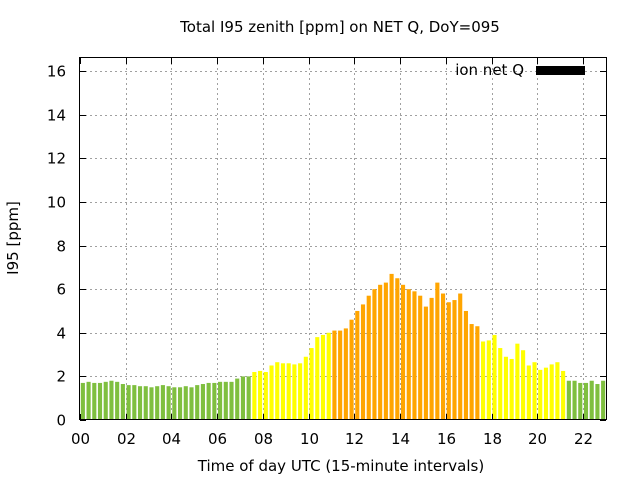 The width and height of the screenshot is (640, 480). Describe the element at coordinates (339, 27) in the screenshot. I see `chart-title: Total I95 zenith [ppm] on NET Q, DoY=095` at that location.